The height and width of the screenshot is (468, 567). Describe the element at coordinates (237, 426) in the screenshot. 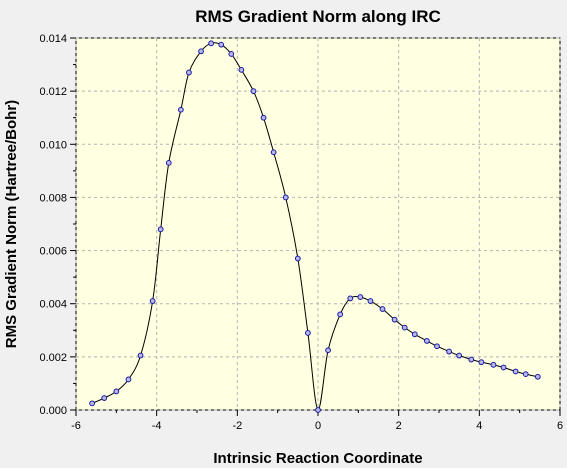

I see `x-tick-label-2: -2` at that location.